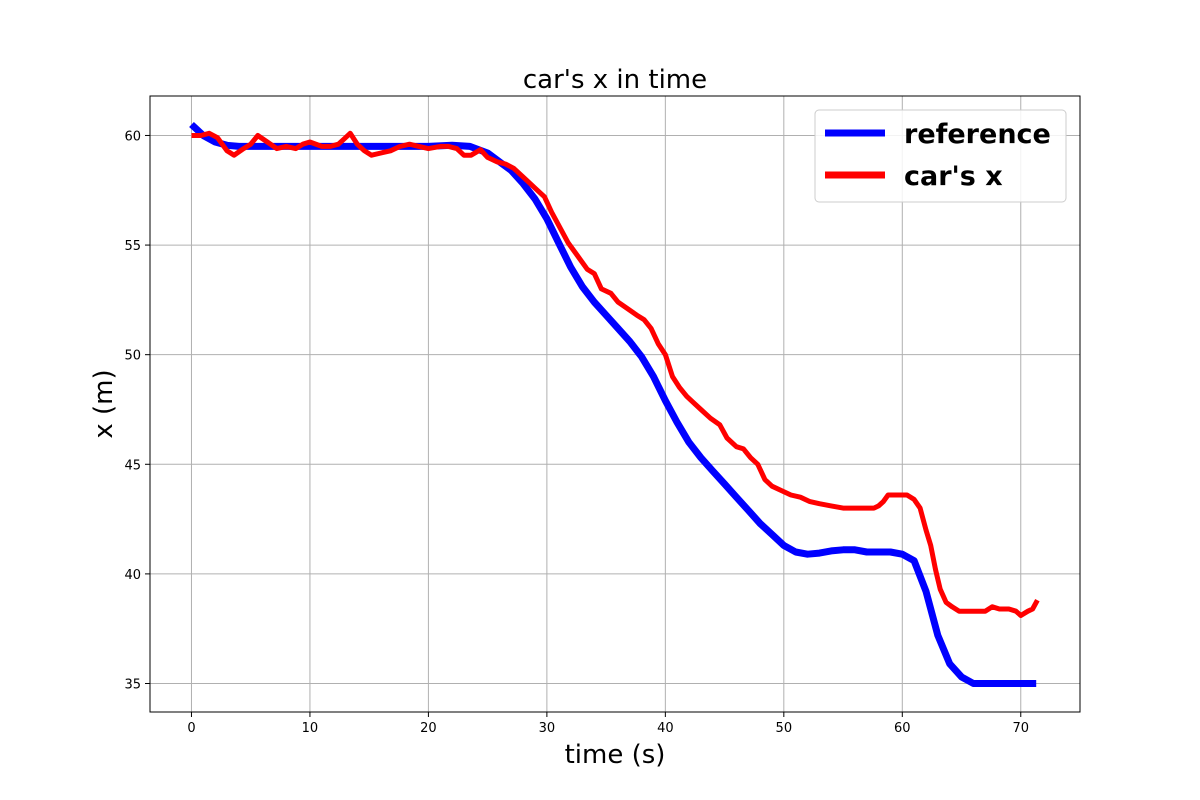  Describe the element at coordinates (132, 136) in the screenshot. I see `y-tick-label: 60` at that location.